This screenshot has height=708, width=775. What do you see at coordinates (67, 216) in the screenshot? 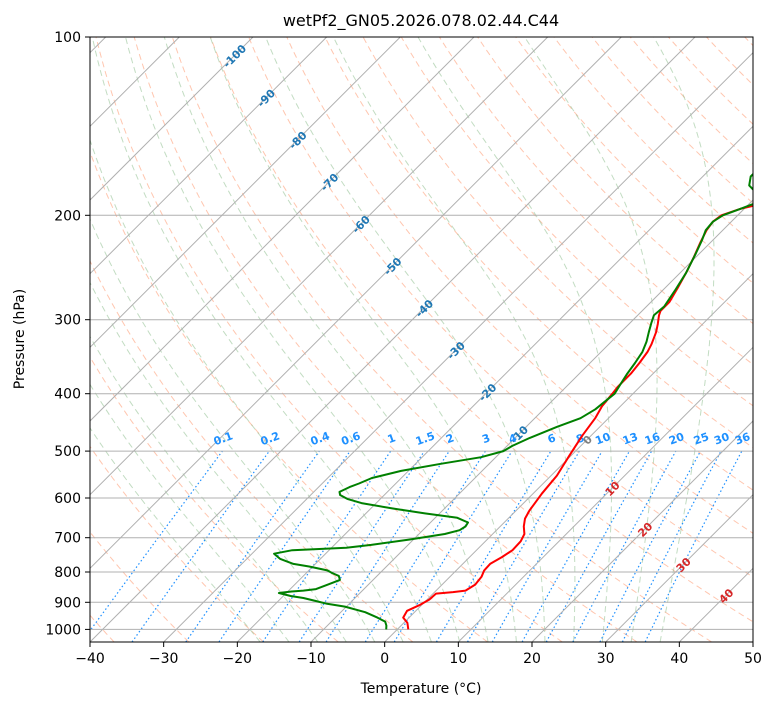
I see `y-tick-label: 200` at bounding box center [67, 216].